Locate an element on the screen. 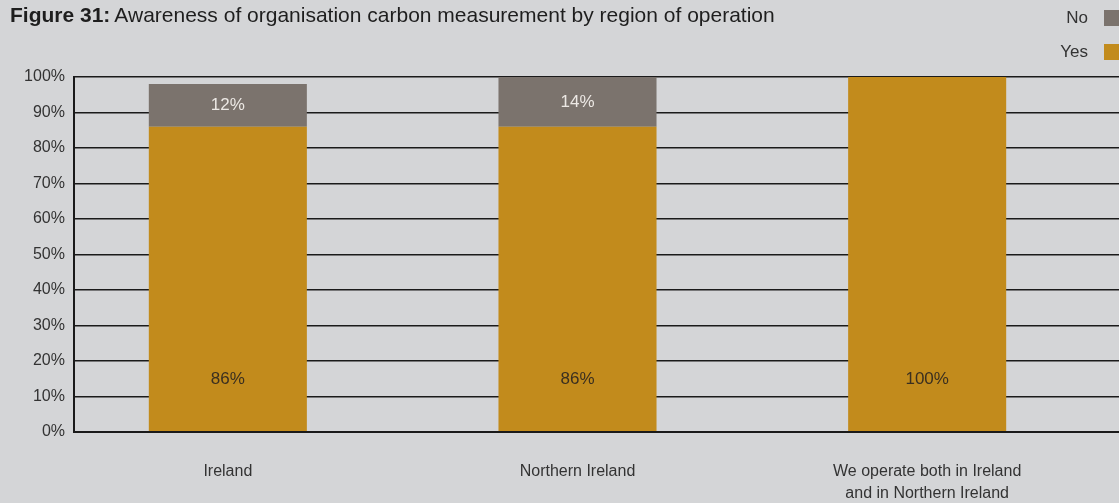  x-tick-label: We operate both in Ireland and in Northern Ireland is located at coordinates (927, 482).